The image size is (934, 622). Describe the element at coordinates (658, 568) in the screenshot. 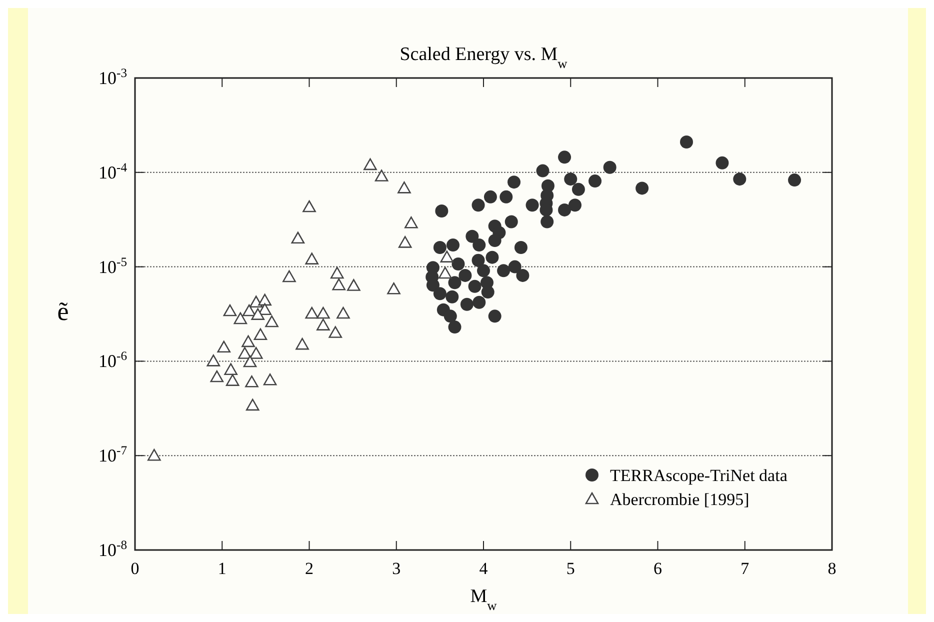

I see `x-tick-label: 6` at that location.